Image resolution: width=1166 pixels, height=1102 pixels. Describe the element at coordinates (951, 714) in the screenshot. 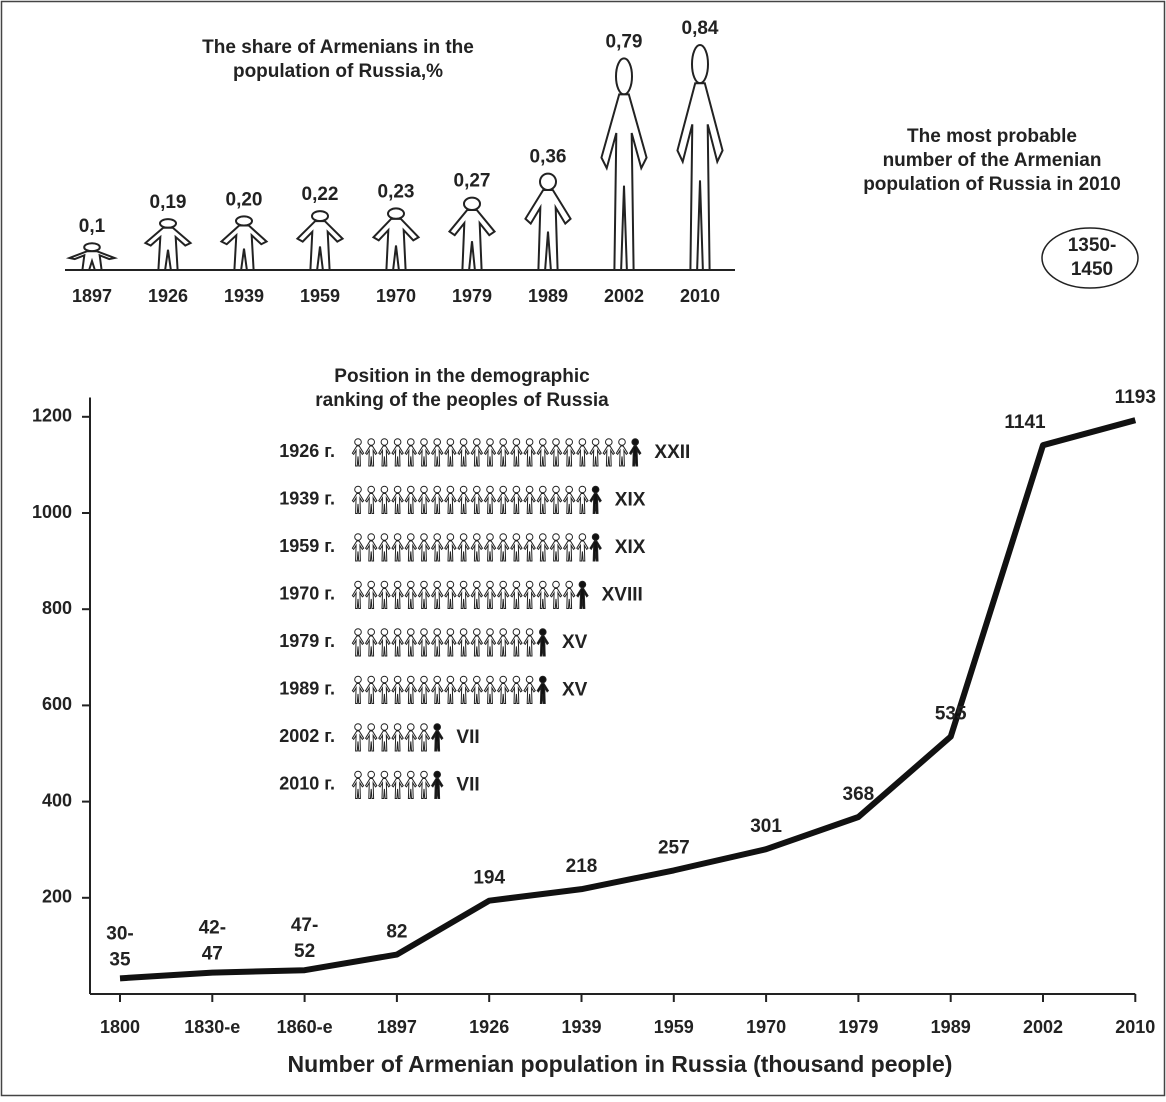

I see `data-label: 535` at that location.